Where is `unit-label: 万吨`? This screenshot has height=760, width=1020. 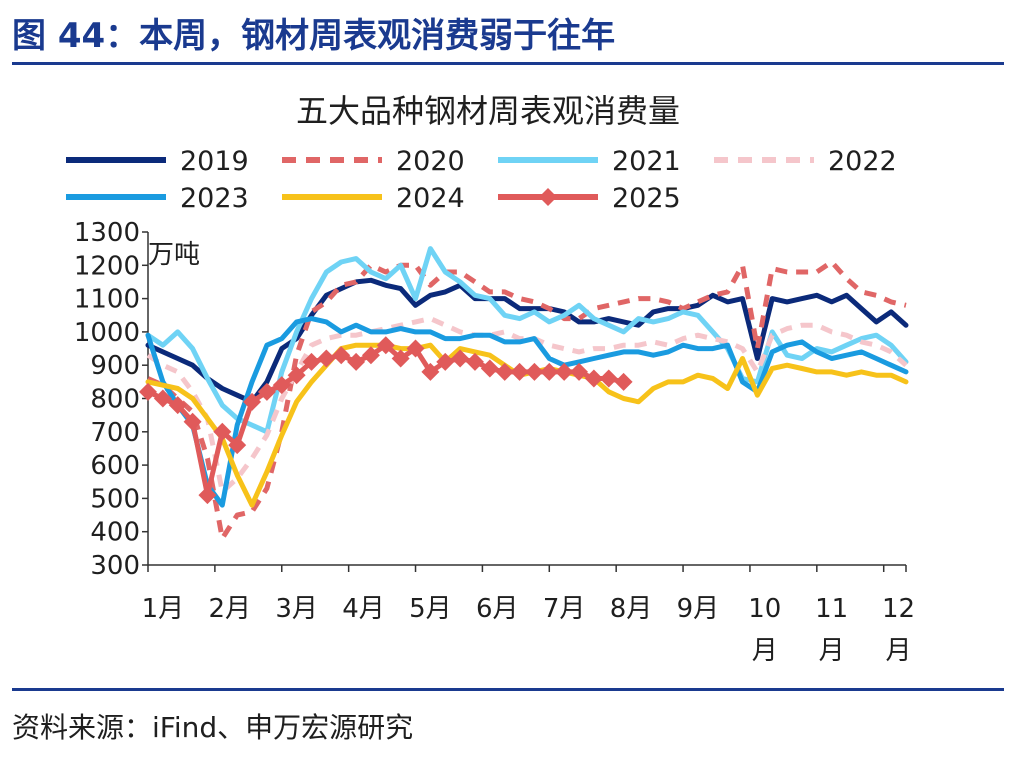 unit-label: 万吨 is located at coordinates (174, 255).